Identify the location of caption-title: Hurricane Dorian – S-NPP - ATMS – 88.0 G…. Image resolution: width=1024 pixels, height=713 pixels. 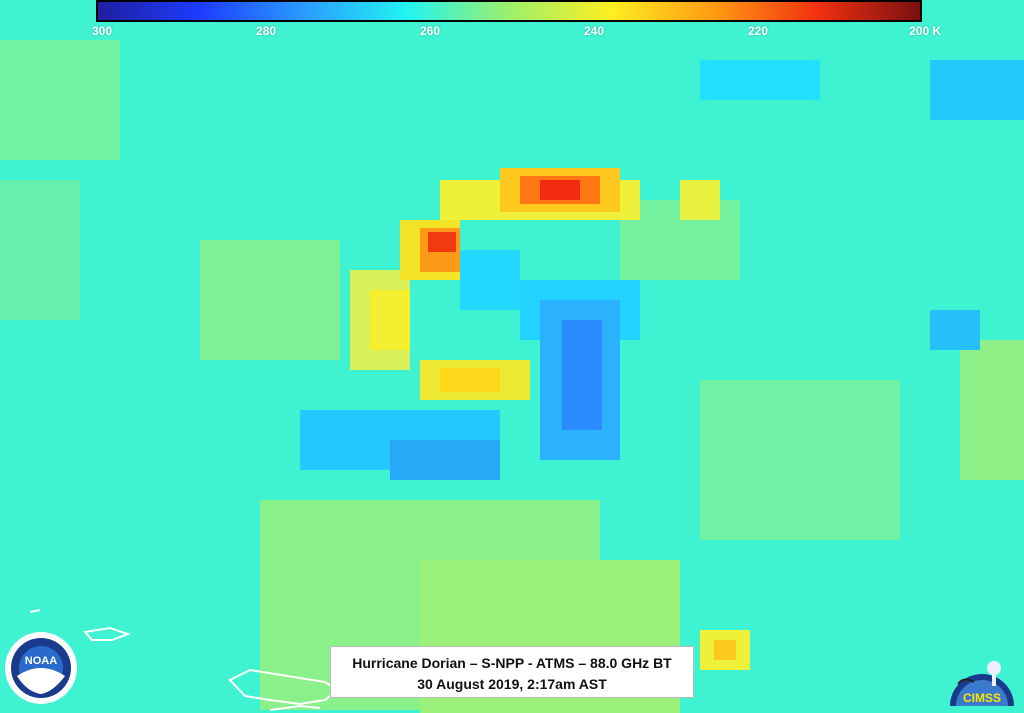
(512, 663).